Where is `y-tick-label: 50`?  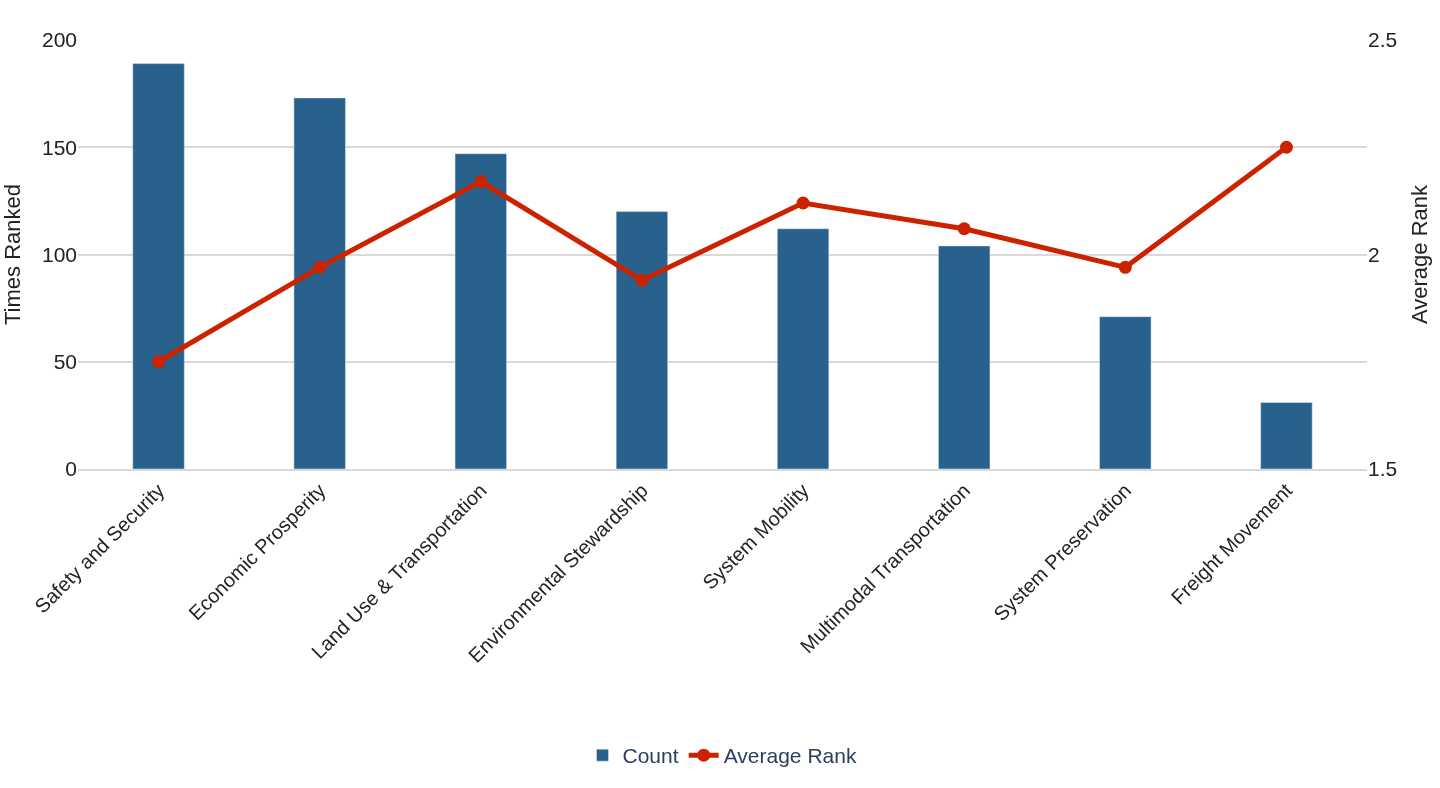
y-tick-label: 50 is located at coordinates (65, 362).